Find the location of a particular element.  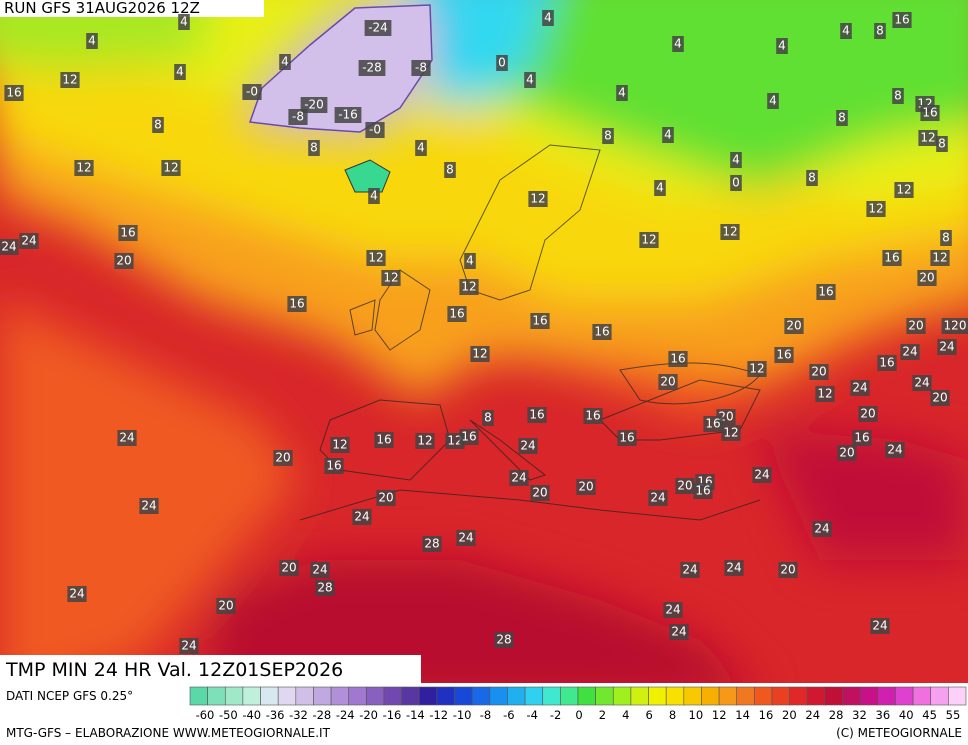

temp-label: -0 is located at coordinates (252, 92).